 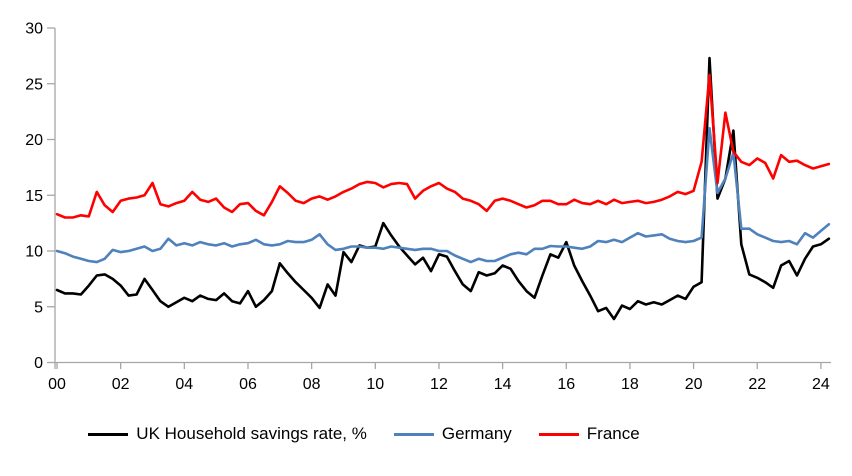 What do you see at coordinates (413, 434) in the screenshot?
I see `germany-line-swatch` at bounding box center [413, 434].